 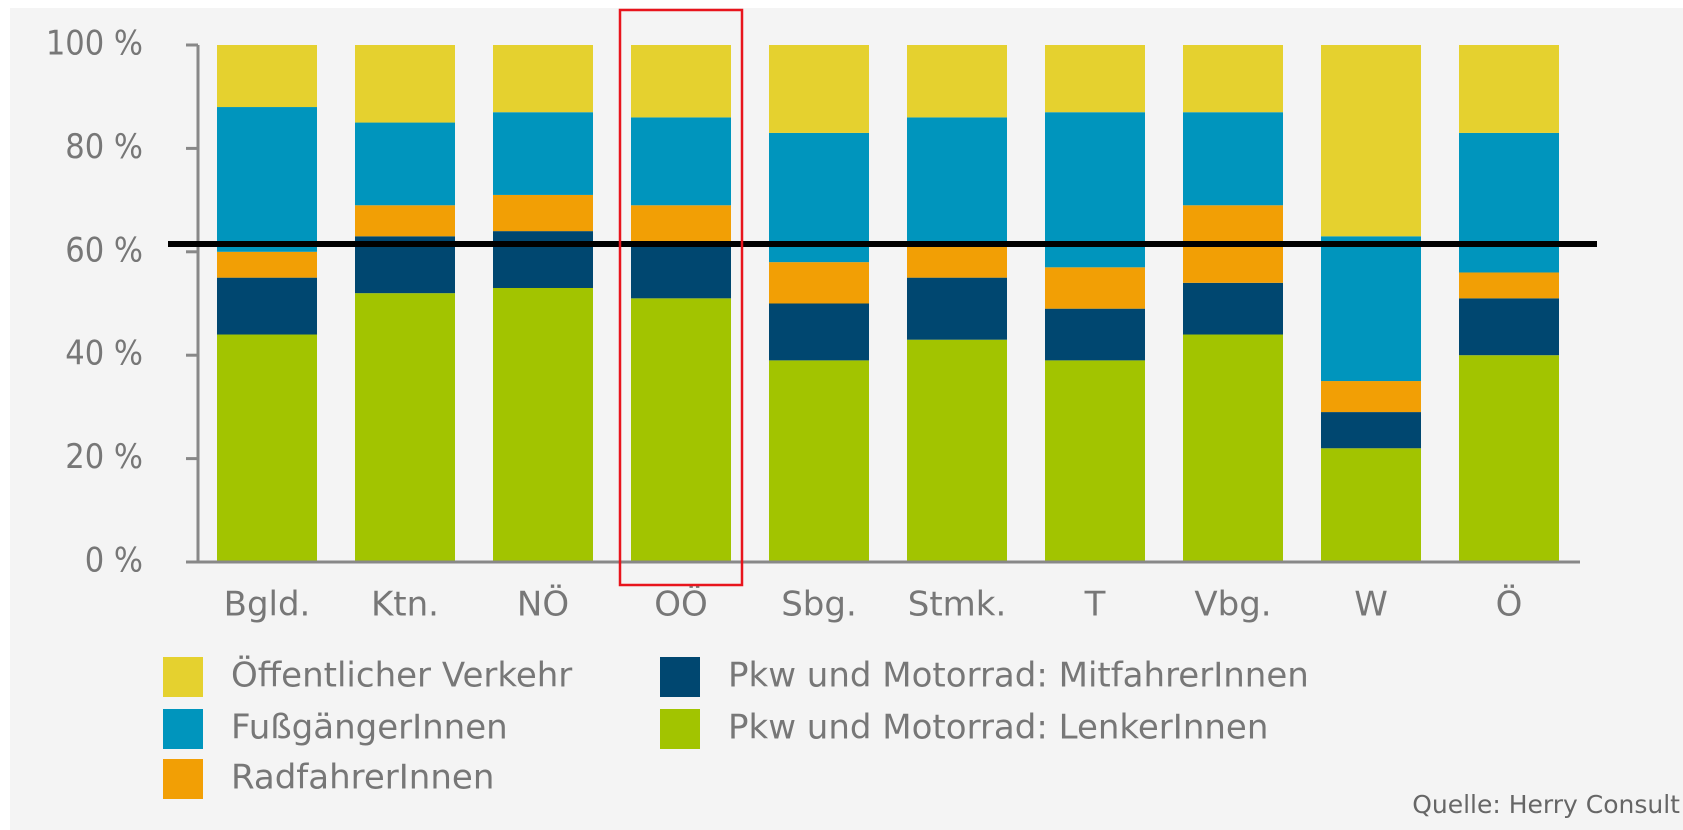 I want to click on legend-label: RadfahrerInnen, so click(x=362, y=778).